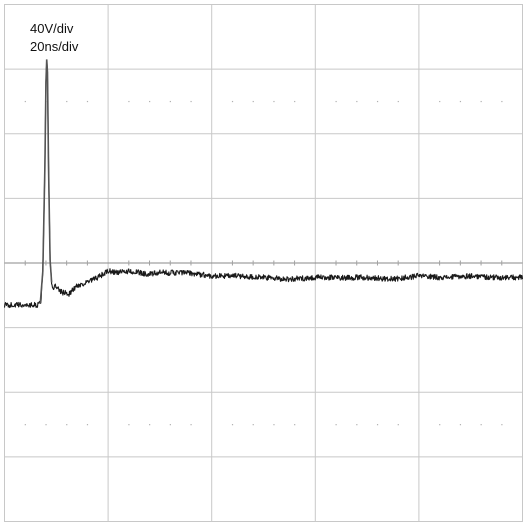  I want to click on waveform-spike, so click(46, 181).